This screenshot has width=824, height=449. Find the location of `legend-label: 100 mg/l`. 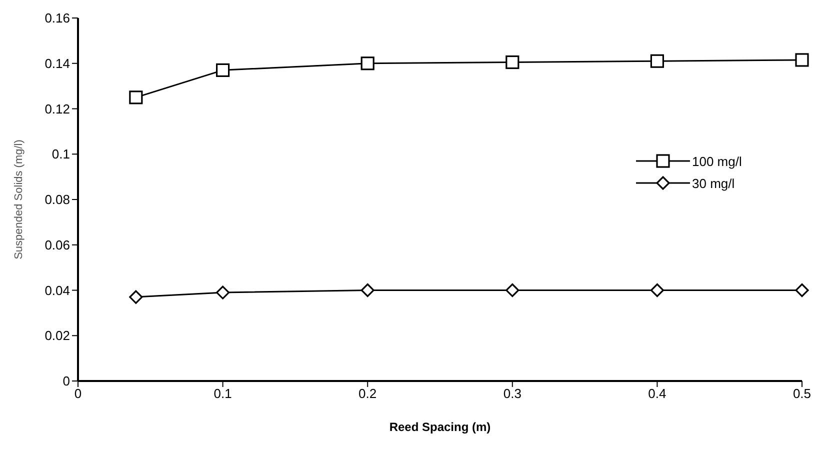

legend-label: 100 mg/l is located at coordinates (717, 161).